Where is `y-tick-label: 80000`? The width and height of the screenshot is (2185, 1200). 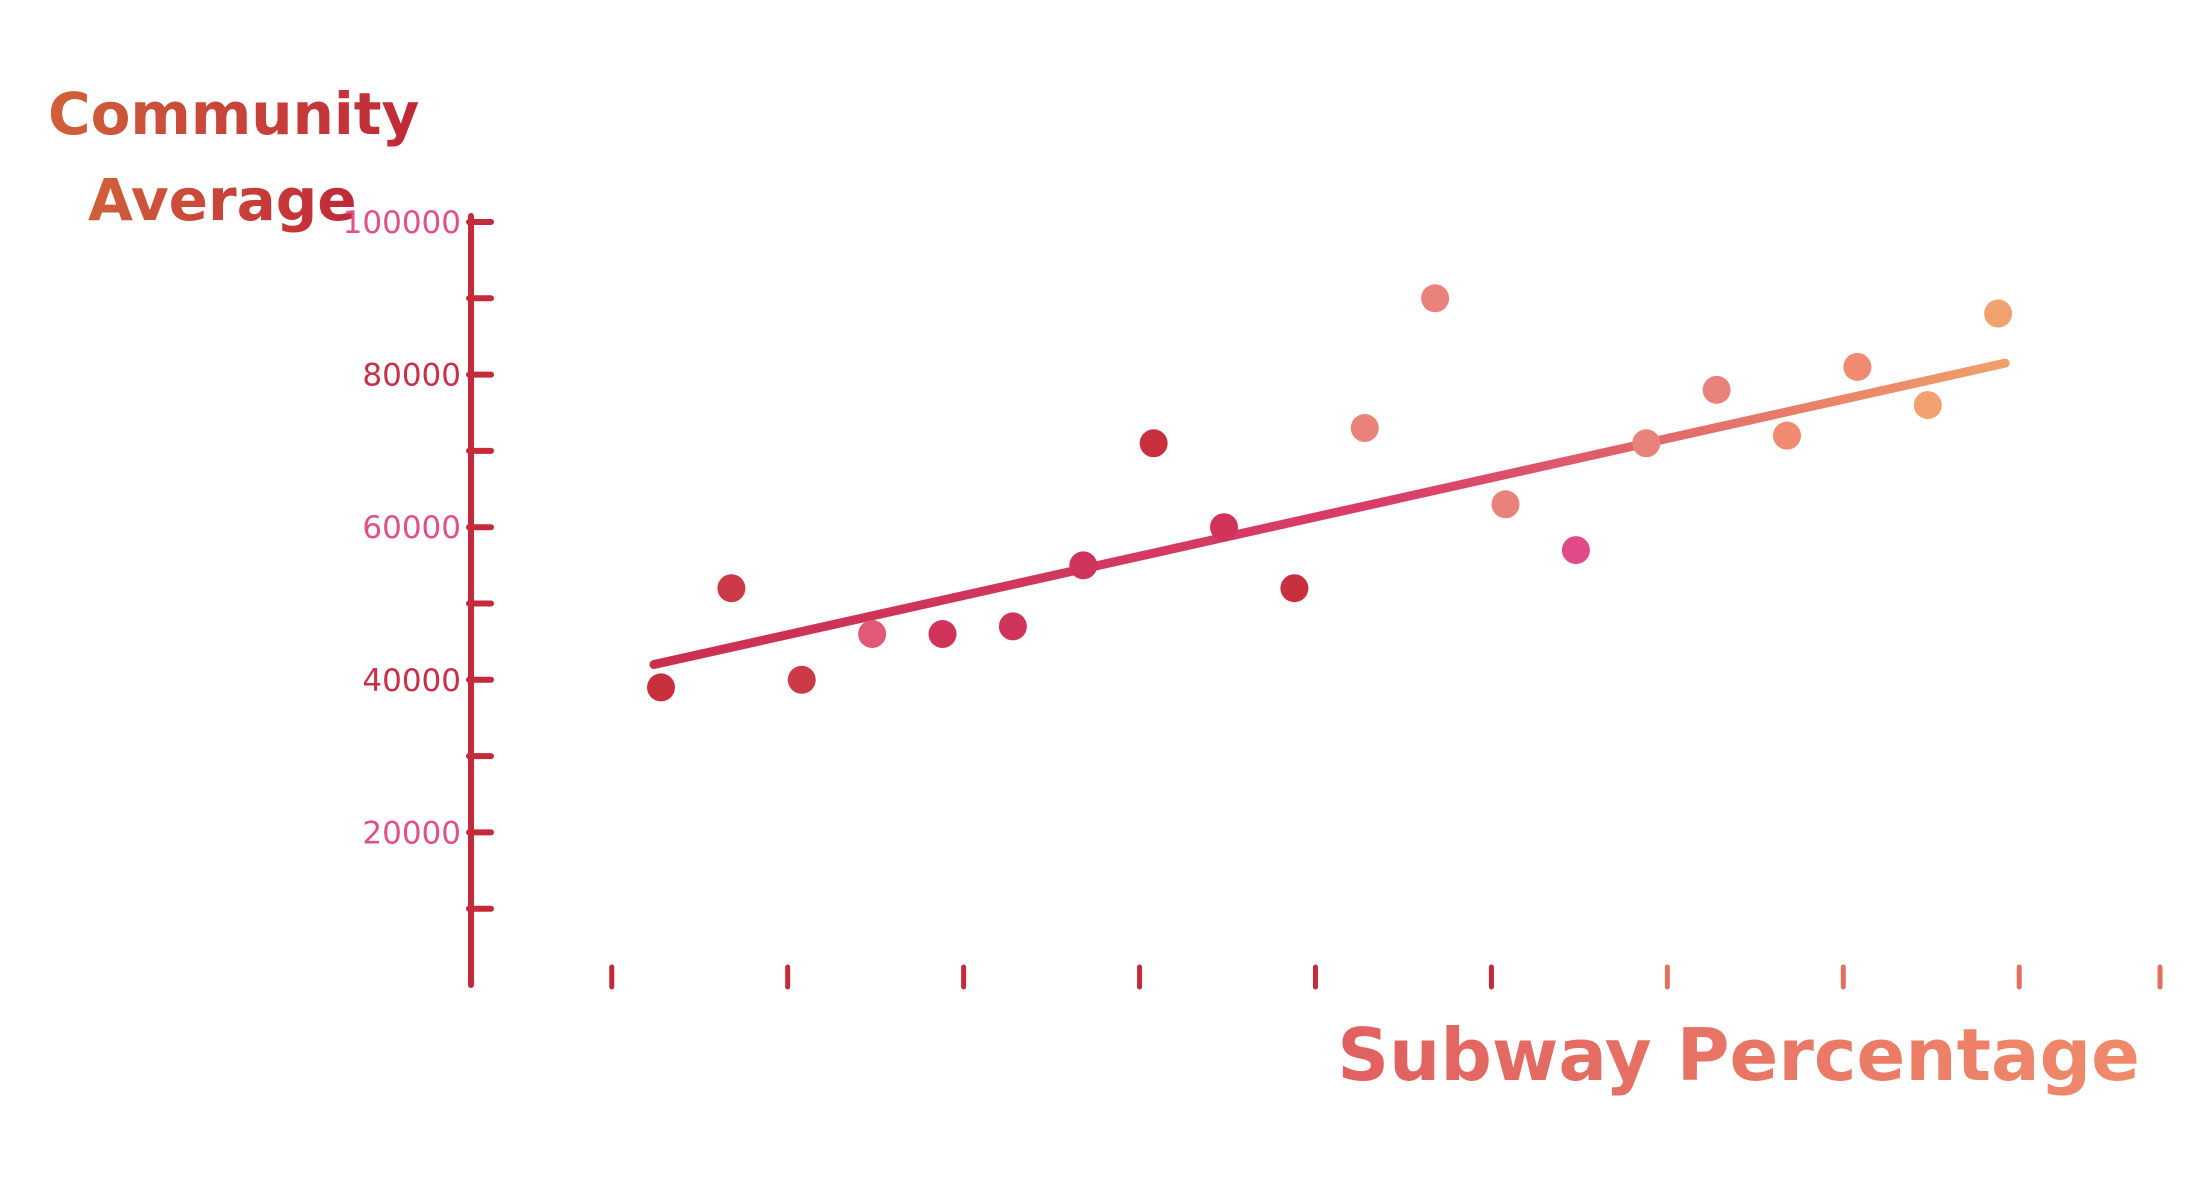 y-tick-label: 80000 is located at coordinates (411, 376).